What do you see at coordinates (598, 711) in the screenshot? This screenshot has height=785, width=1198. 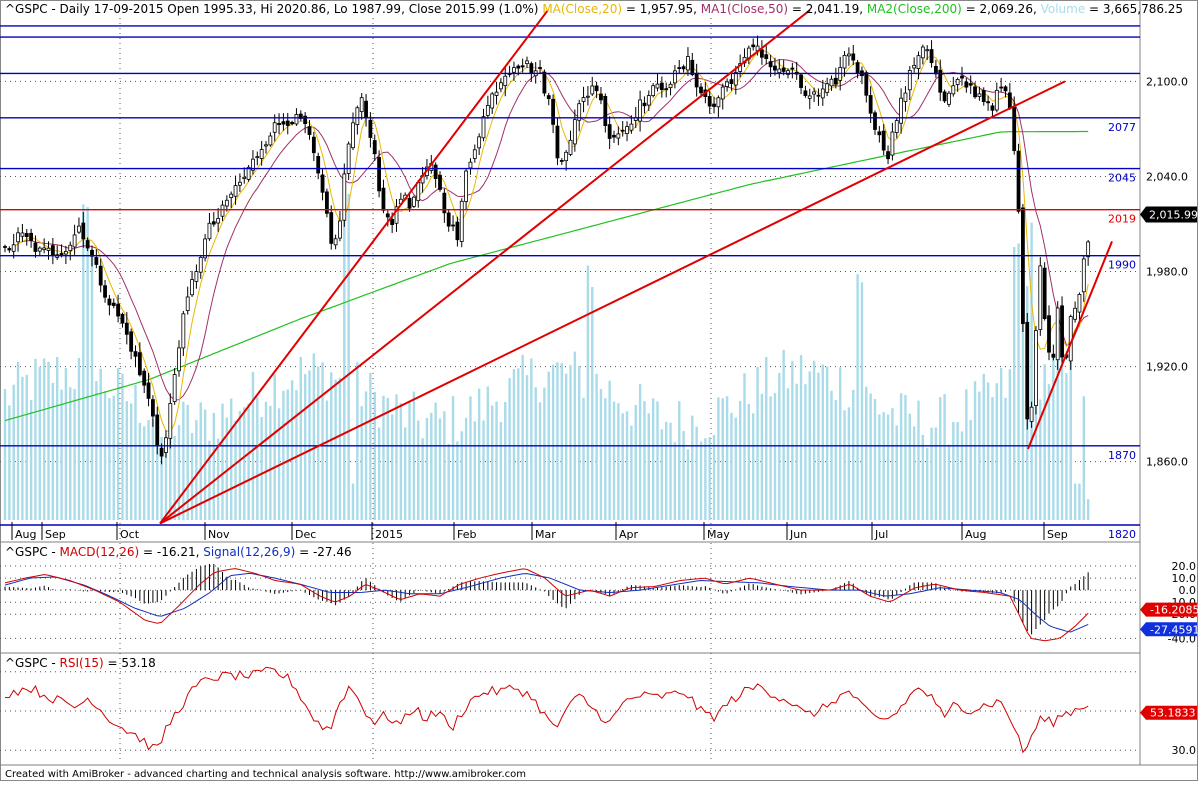 I see `rsi-pane: 30.0 53.1833` at bounding box center [598, 711].